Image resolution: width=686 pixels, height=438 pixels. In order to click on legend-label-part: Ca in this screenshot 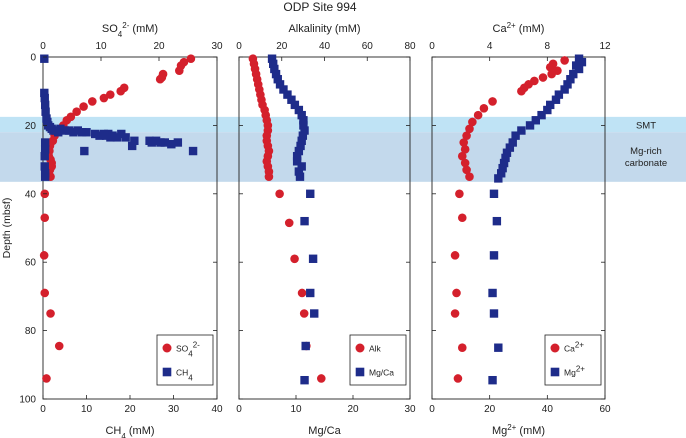, I will do `click(569, 349)`.